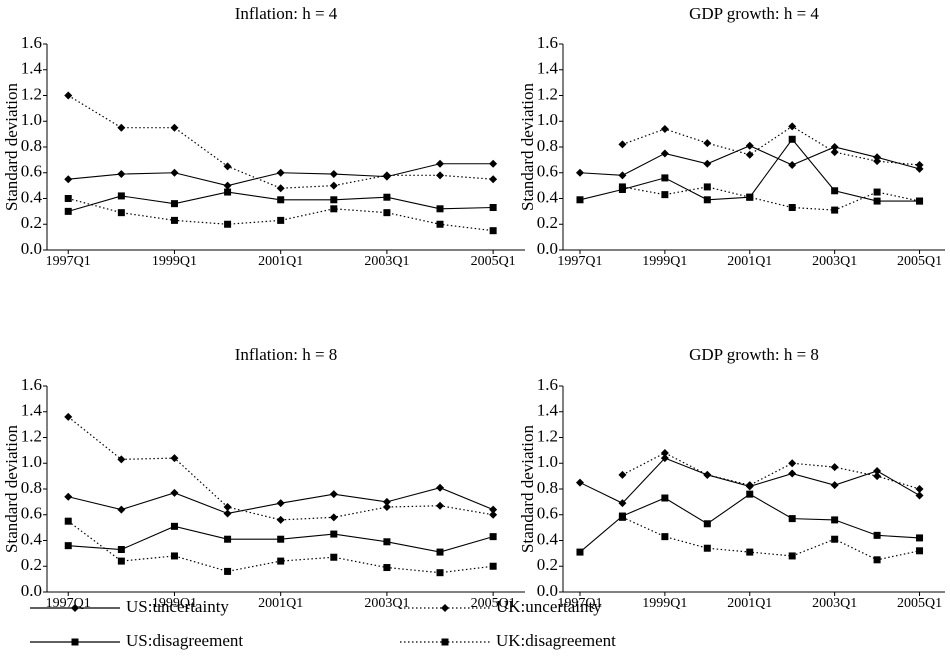 The height and width of the screenshot is (657, 950). I want to click on y-tick-label: 1.0, so click(31, 119).